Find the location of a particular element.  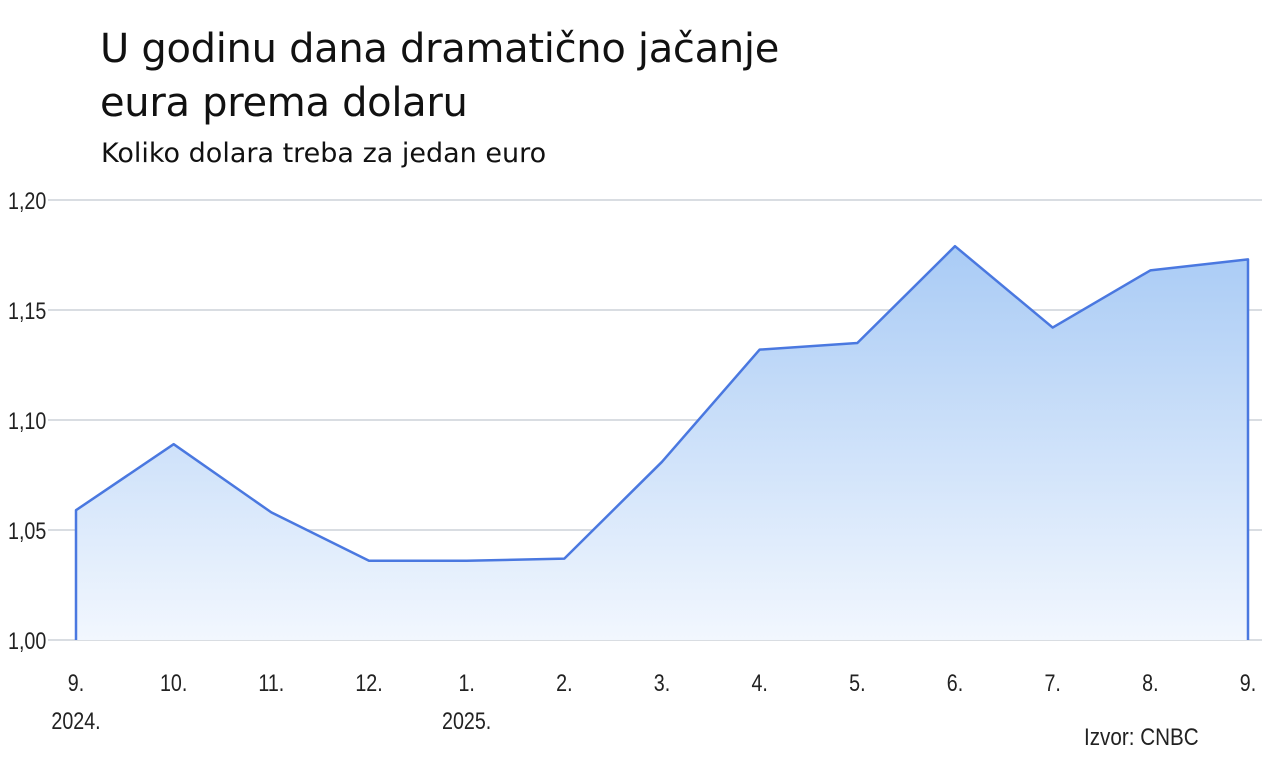

x-tick-label: 8. is located at coordinates (1150, 682).